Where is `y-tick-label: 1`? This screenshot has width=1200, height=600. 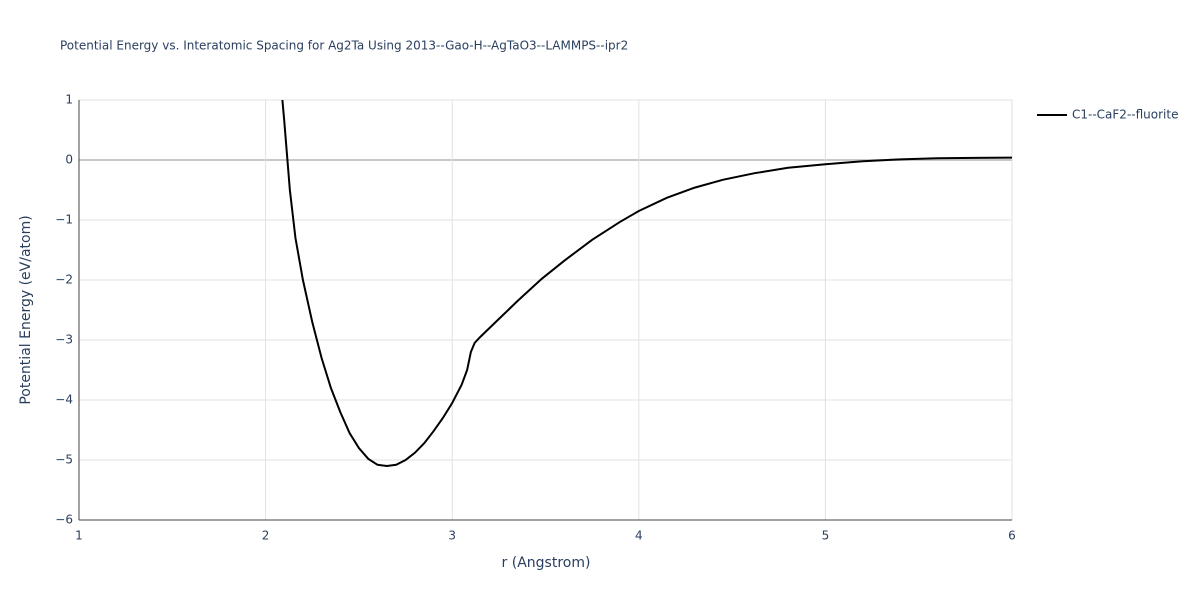
y-tick-label: 1 is located at coordinates (69, 100).